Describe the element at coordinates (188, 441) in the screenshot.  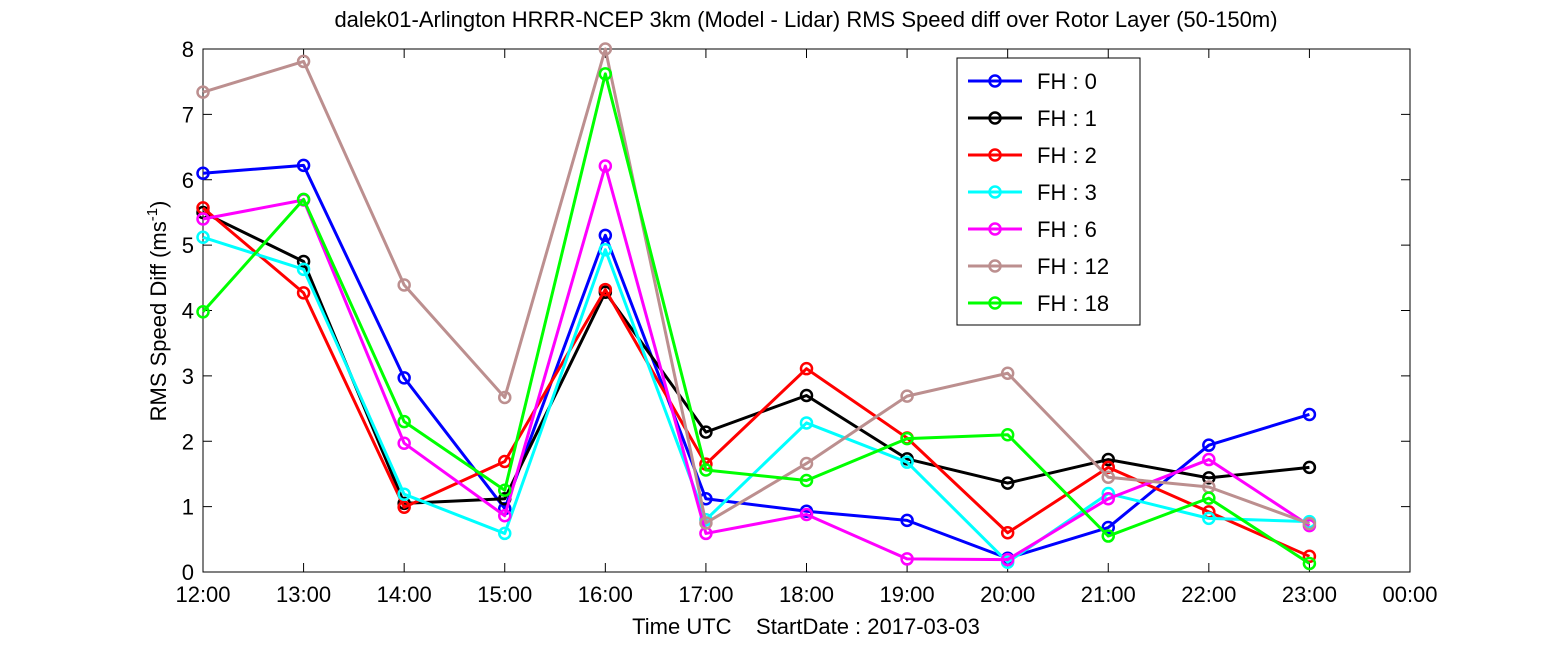
I see `y-tick-label: 2` at that location.